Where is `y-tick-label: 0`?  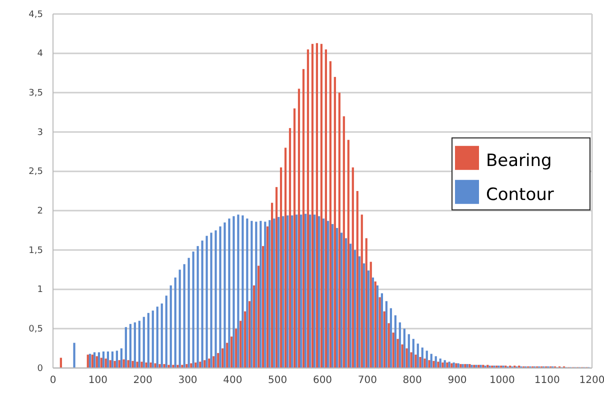 y-tick-label: 0 is located at coordinates (40, 369).